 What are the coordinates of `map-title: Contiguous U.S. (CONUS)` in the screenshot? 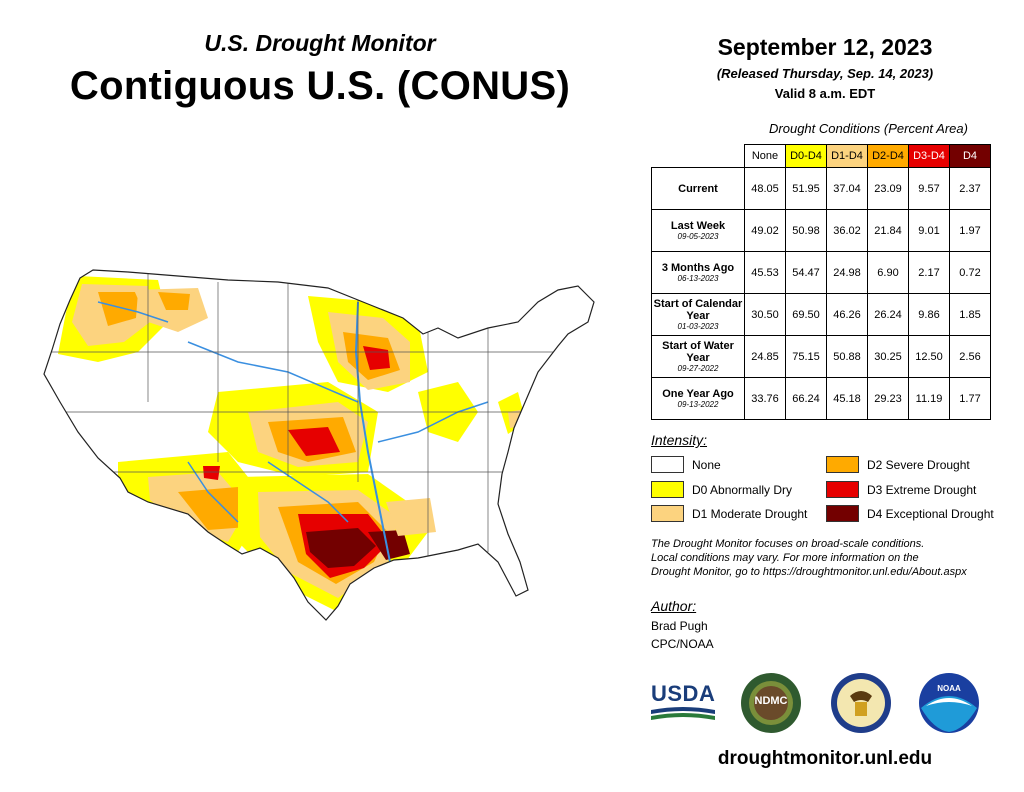 It's located at (320, 86).